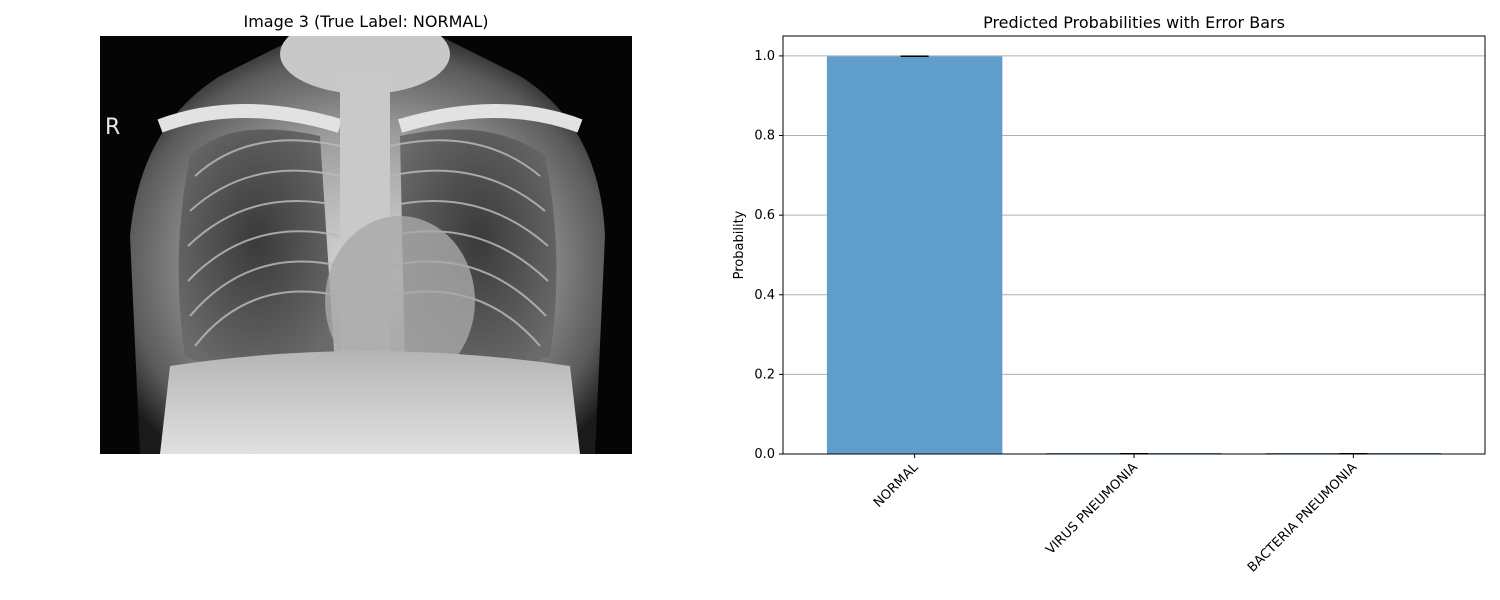  What do you see at coordinates (1134, 22) in the screenshot?
I see `chart-title: Predicted Probabilities with Error Bars` at bounding box center [1134, 22].